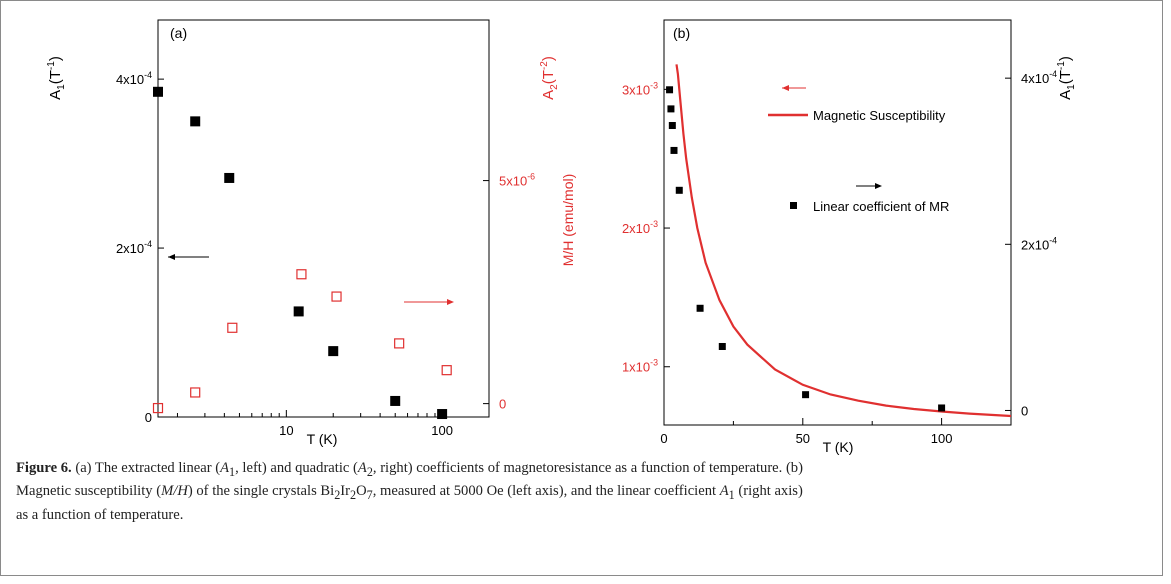  I want to click on panel-a-left-tick-label: 2x10⁻⁴, so click(134, 247).